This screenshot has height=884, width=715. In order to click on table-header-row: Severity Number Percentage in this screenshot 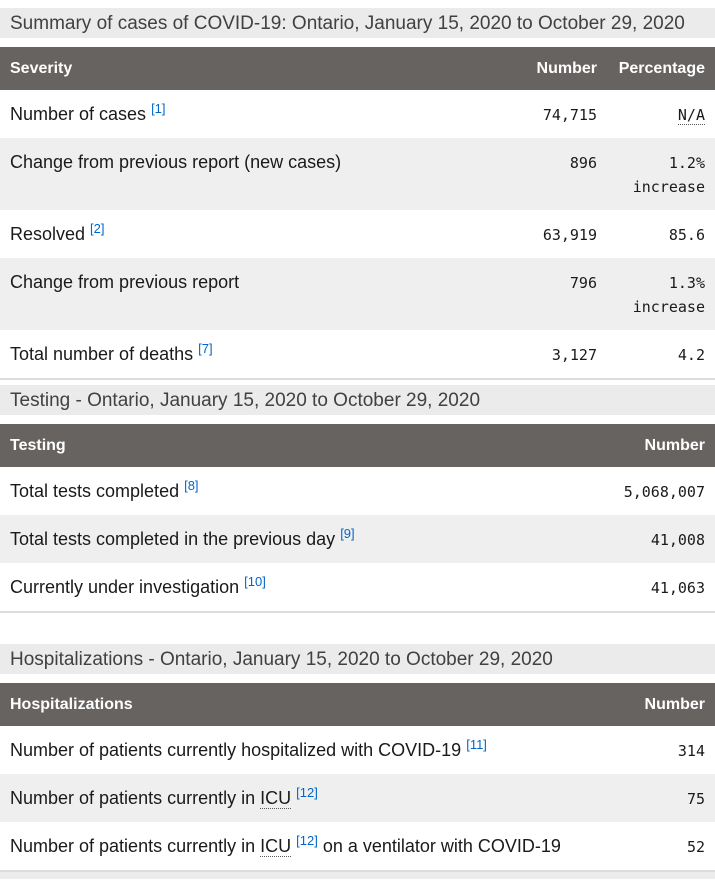, I will do `click(357, 68)`.